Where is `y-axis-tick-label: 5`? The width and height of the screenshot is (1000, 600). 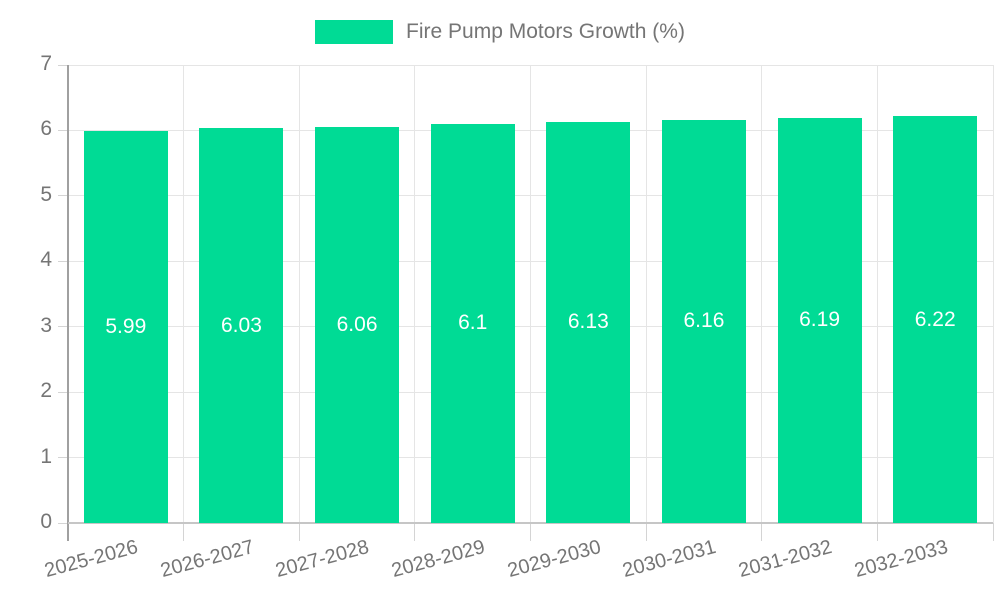
y-axis-tick-label: 5 is located at coordinates (46, 194).